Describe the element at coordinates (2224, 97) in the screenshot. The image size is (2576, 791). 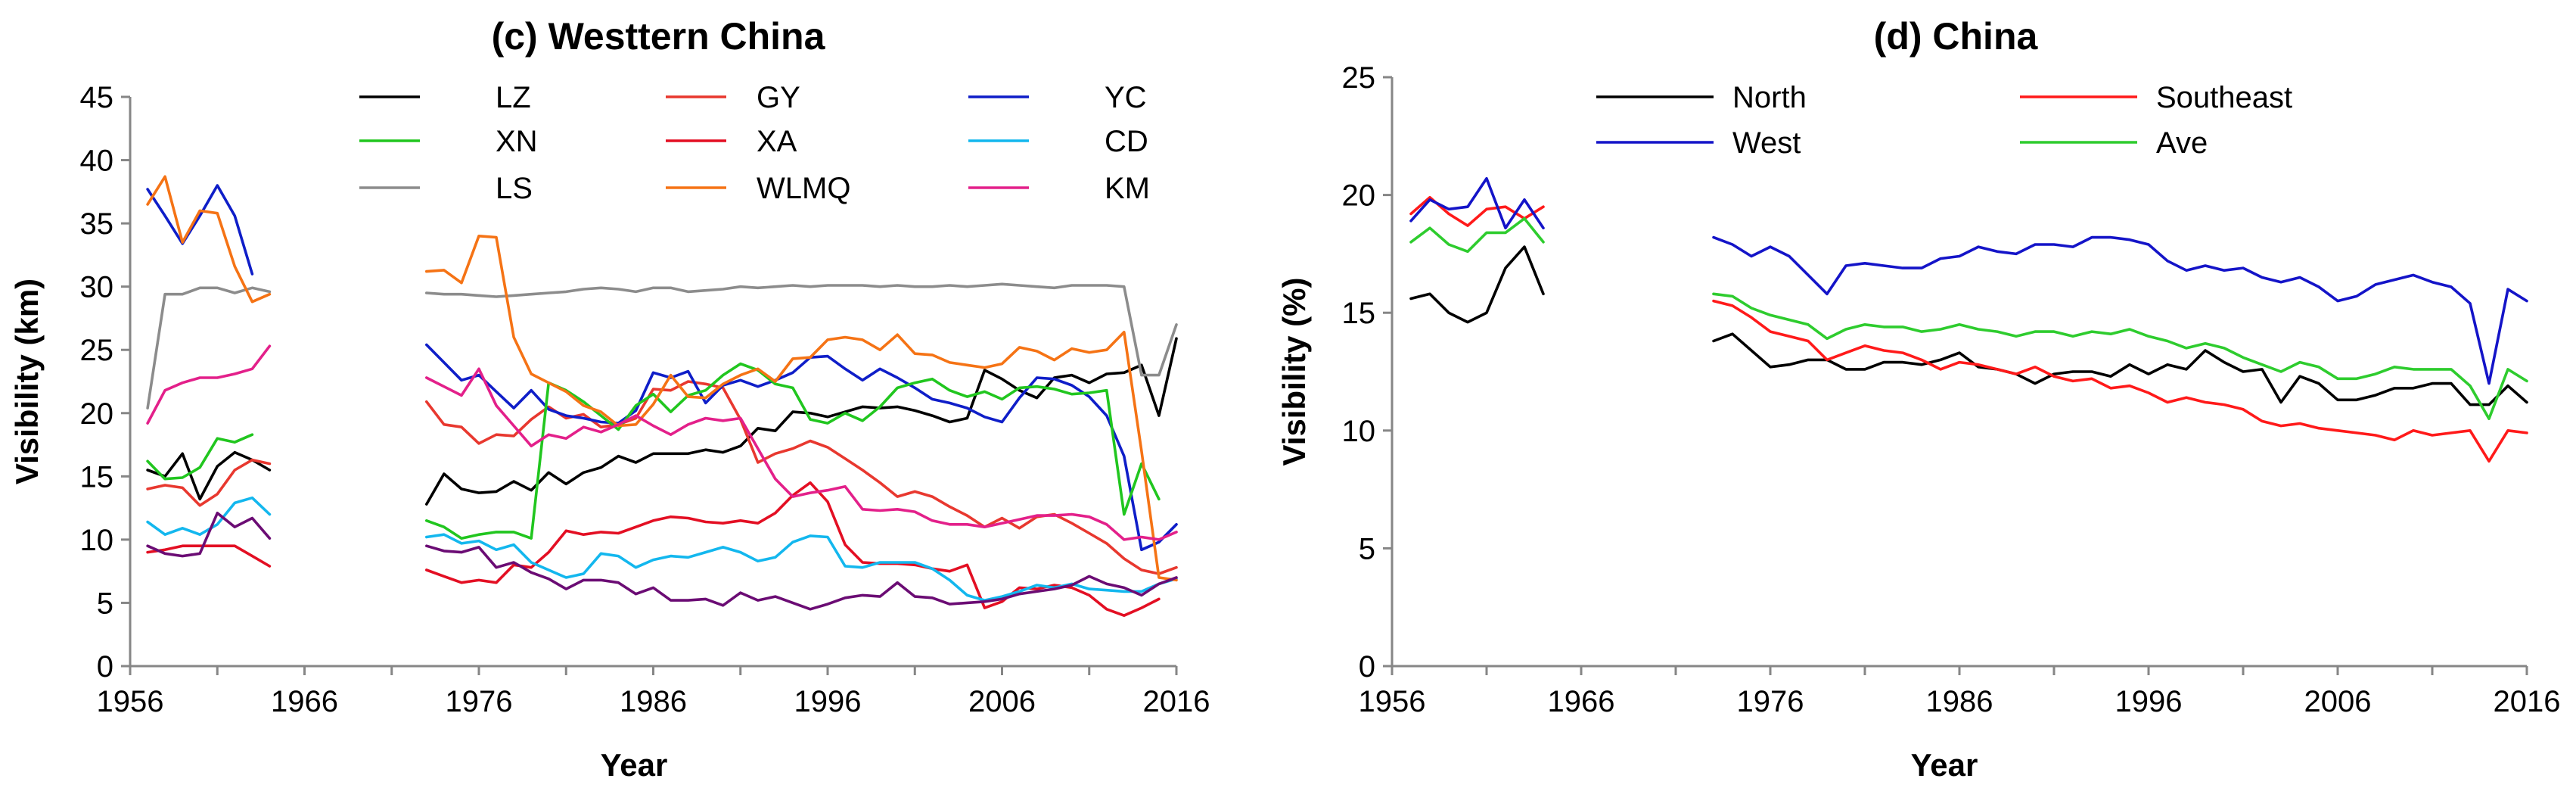
I see `legend-label-southeast: Southeast` at that location.